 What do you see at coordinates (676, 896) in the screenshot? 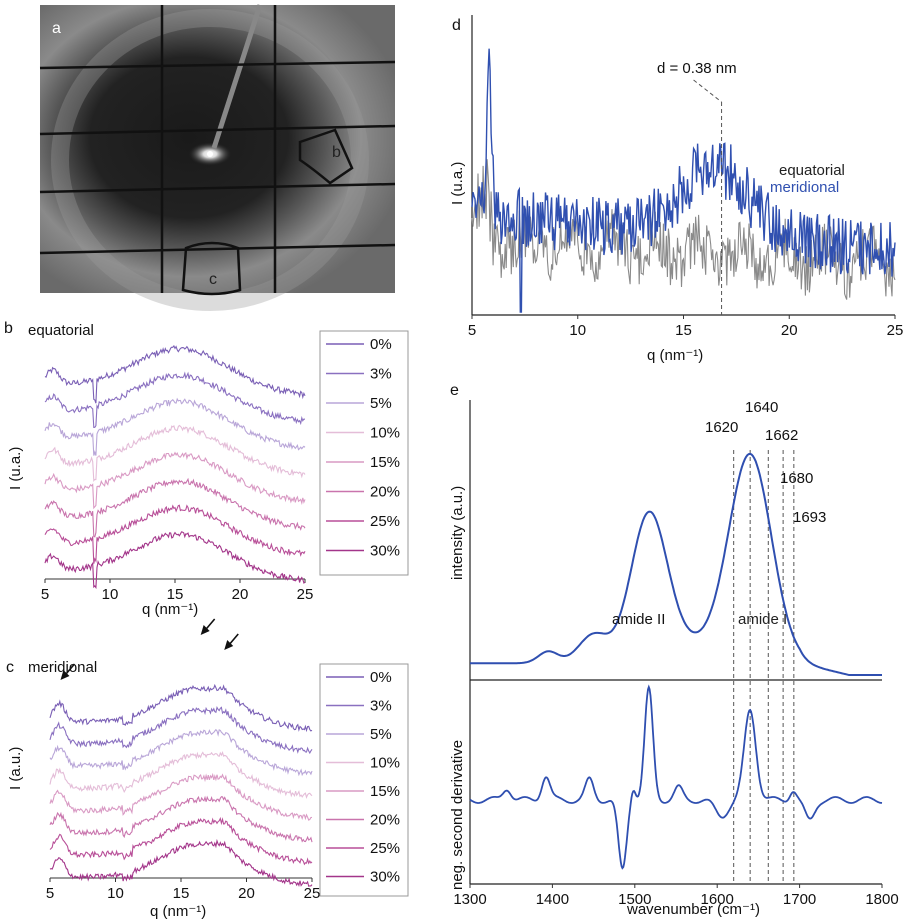
I see `panel-e-x-ticks: 1300 1400 1500 1600 1700 1800` at bounding box center [676, 896].